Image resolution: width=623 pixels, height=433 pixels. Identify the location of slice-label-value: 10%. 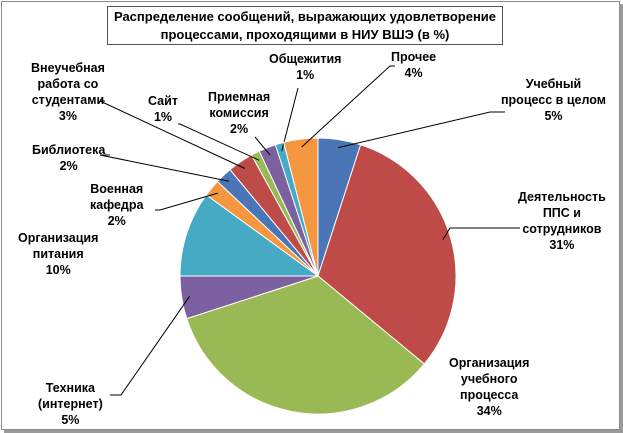
(58, 270).